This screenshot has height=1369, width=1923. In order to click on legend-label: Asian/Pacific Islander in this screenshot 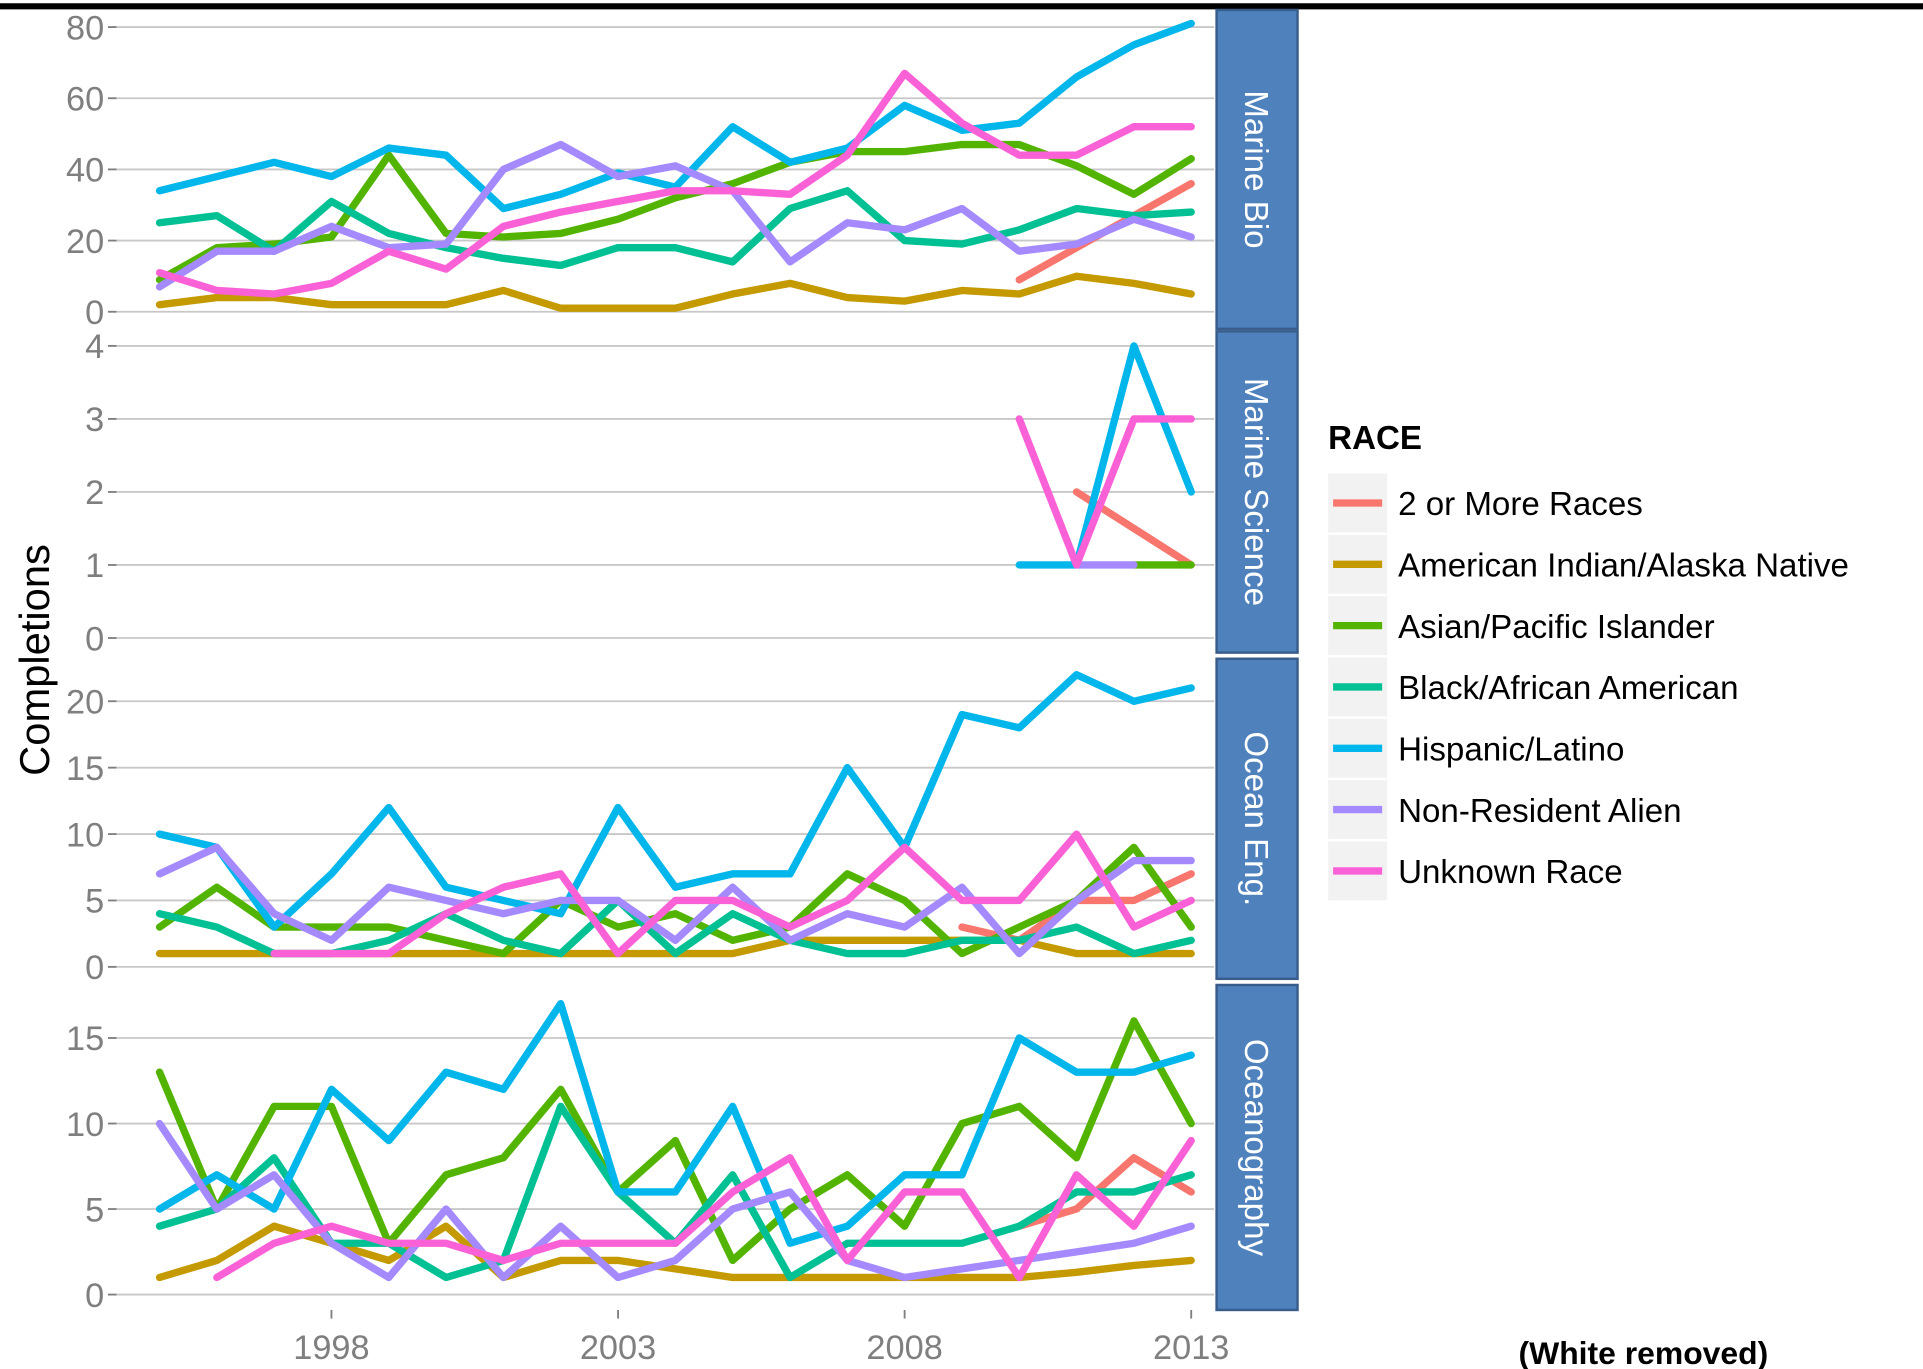, I will do `click(1556, 627)`.